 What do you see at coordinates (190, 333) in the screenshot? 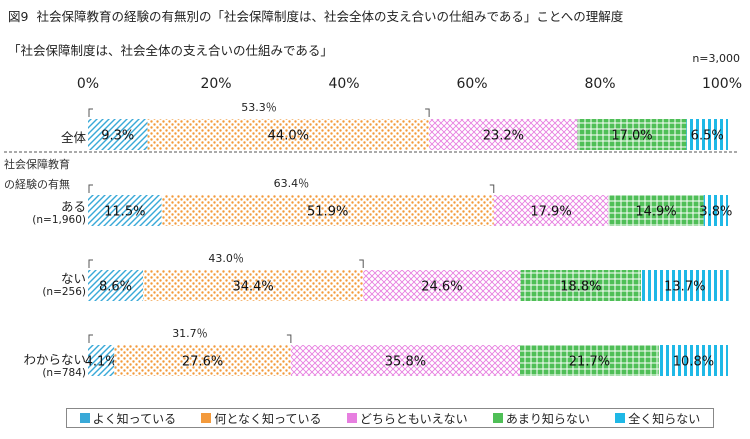
I see `bracket-label-r3: 31.7％` at bounding box center [190, 333].